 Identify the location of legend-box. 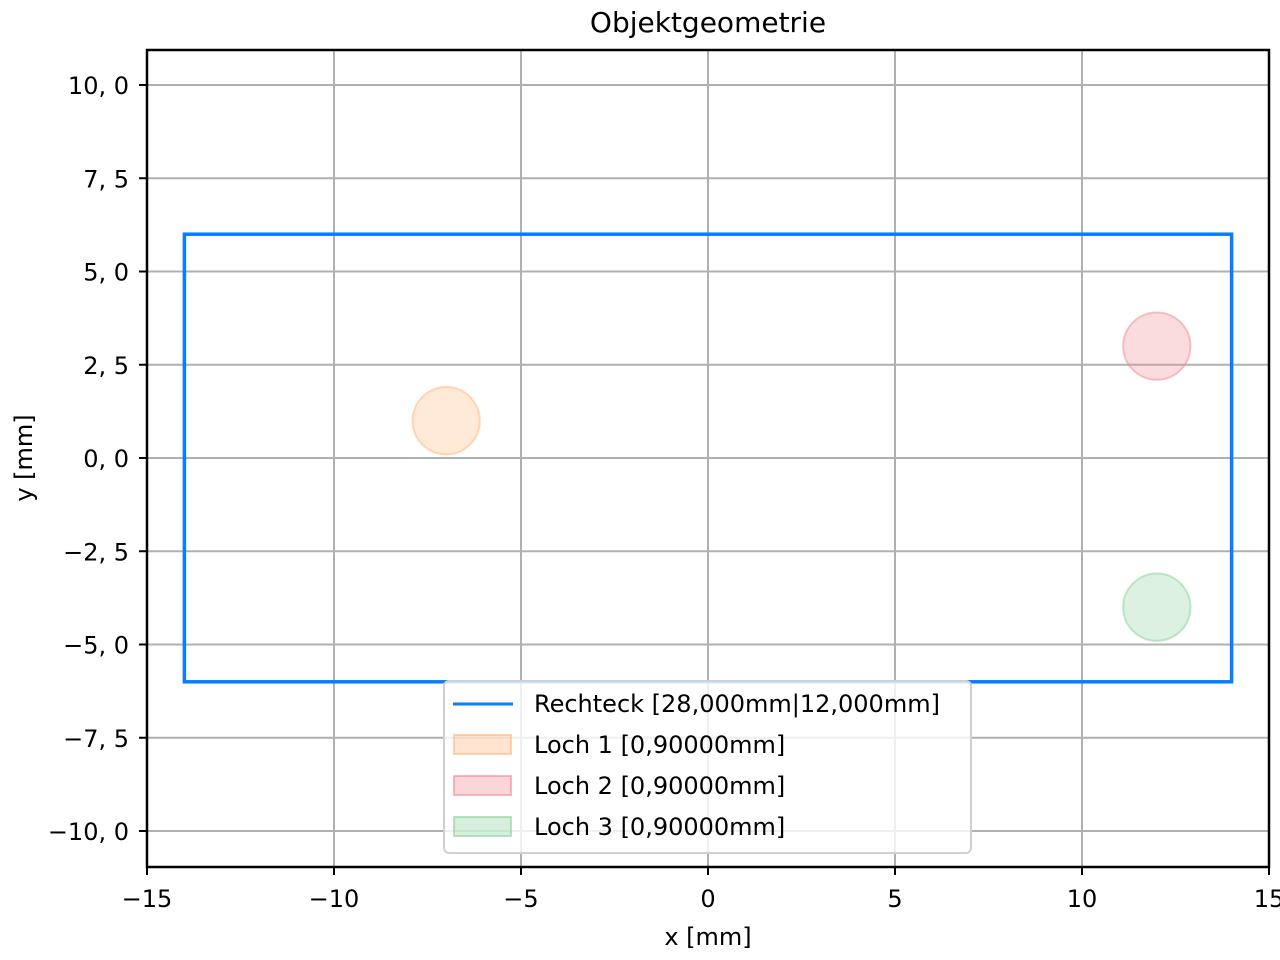
(707, 767).